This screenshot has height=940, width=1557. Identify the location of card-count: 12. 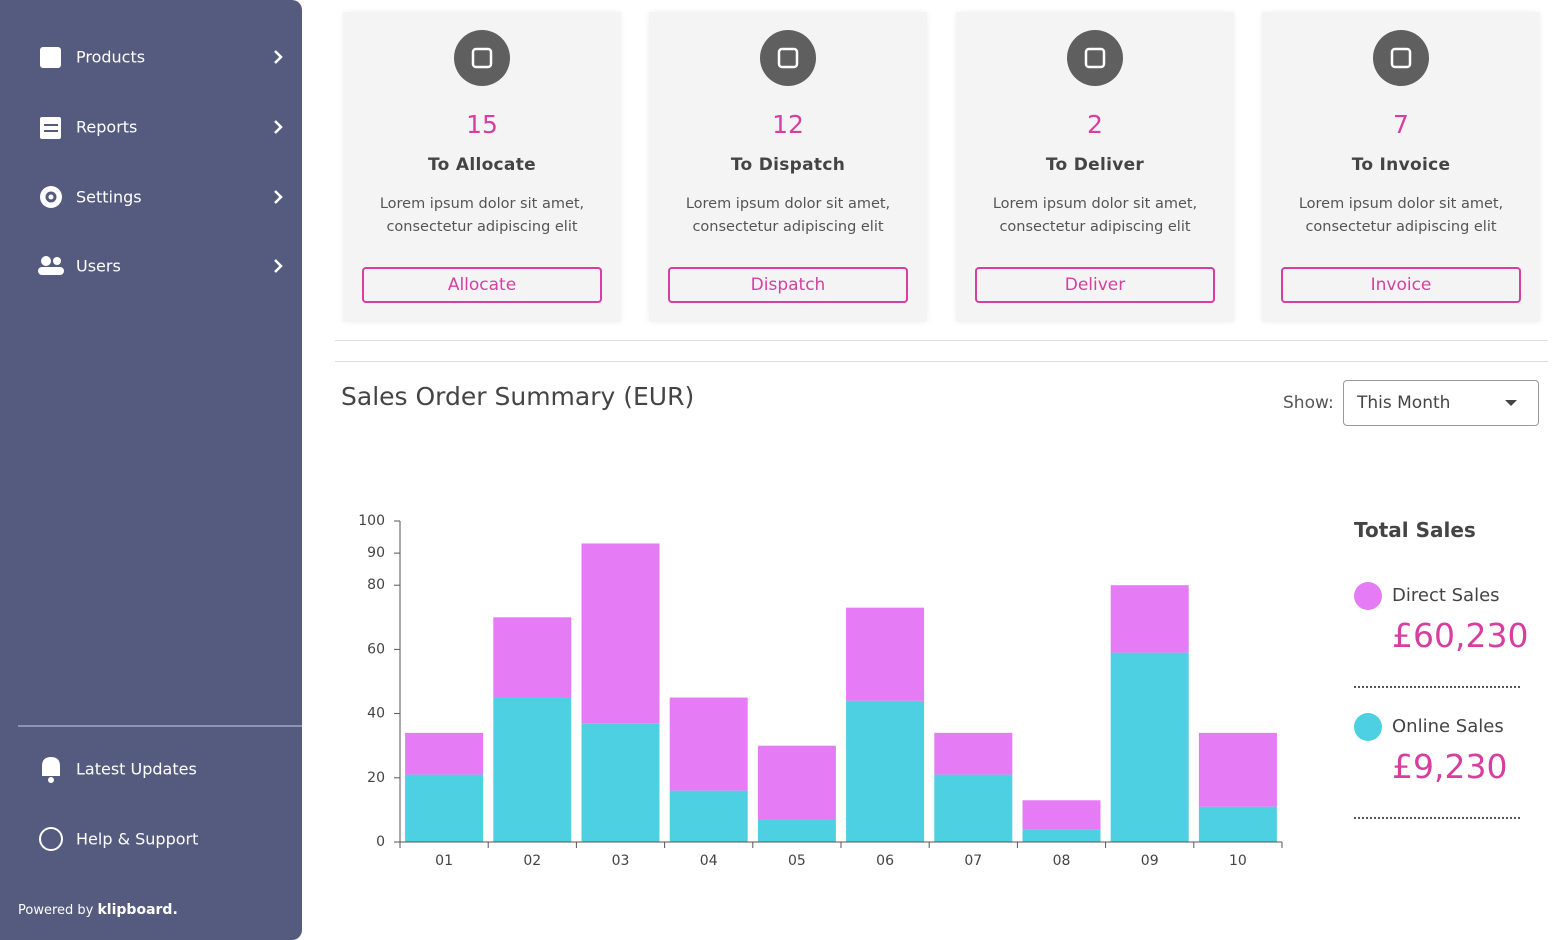
(788, 124).